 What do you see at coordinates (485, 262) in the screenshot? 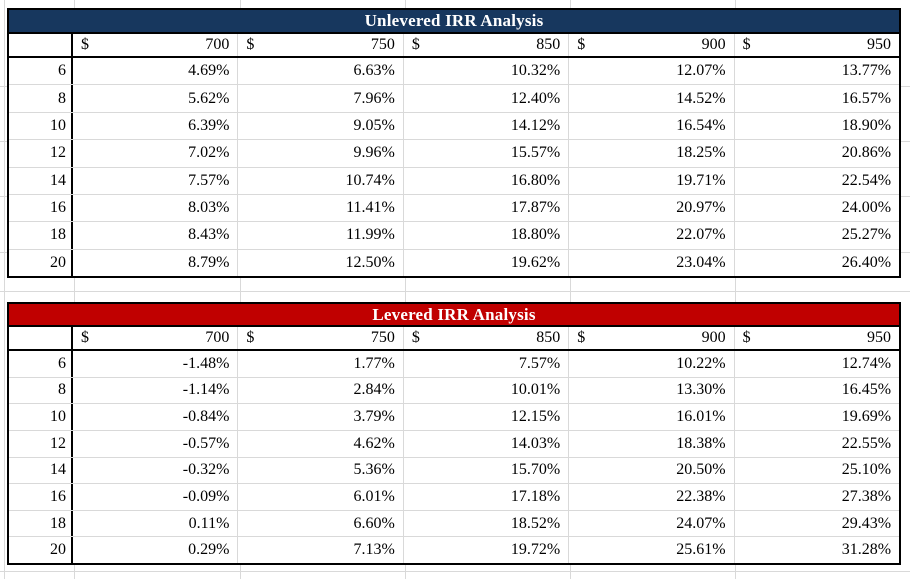
I see `irr-value-cell: 19.62%` at bounding box center [485, 262].